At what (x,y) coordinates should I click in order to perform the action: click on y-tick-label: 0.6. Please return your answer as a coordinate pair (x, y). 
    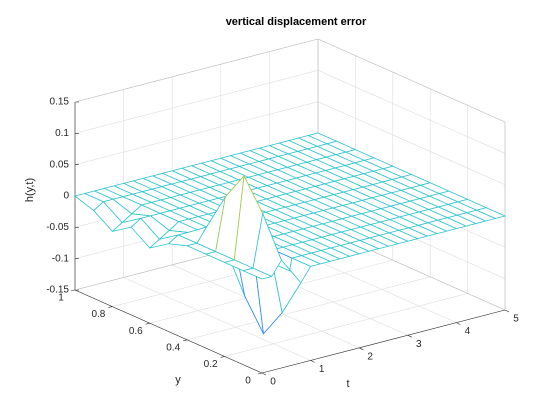
    Looking at the image, I should click on (136, 331).